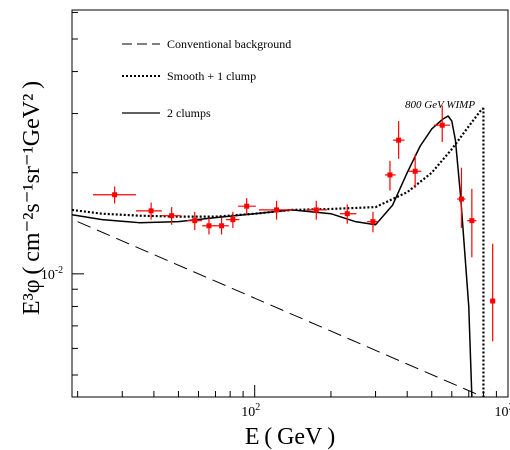 The image size is (510, 450). What do you see at coordinates (32, 198) in the screenshot?
I see `y-axis-title: E³φ ( cm⁻²s⁻¹sr⁻¹GeV² )` at bounding box center [32, 198].